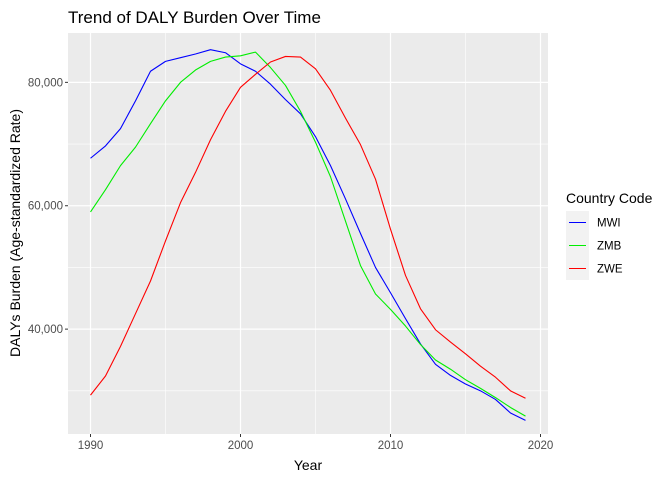  Describe the element at coordinates (45, 330) in the screenshot. I see `y-tick-label: 40,000` at that location.